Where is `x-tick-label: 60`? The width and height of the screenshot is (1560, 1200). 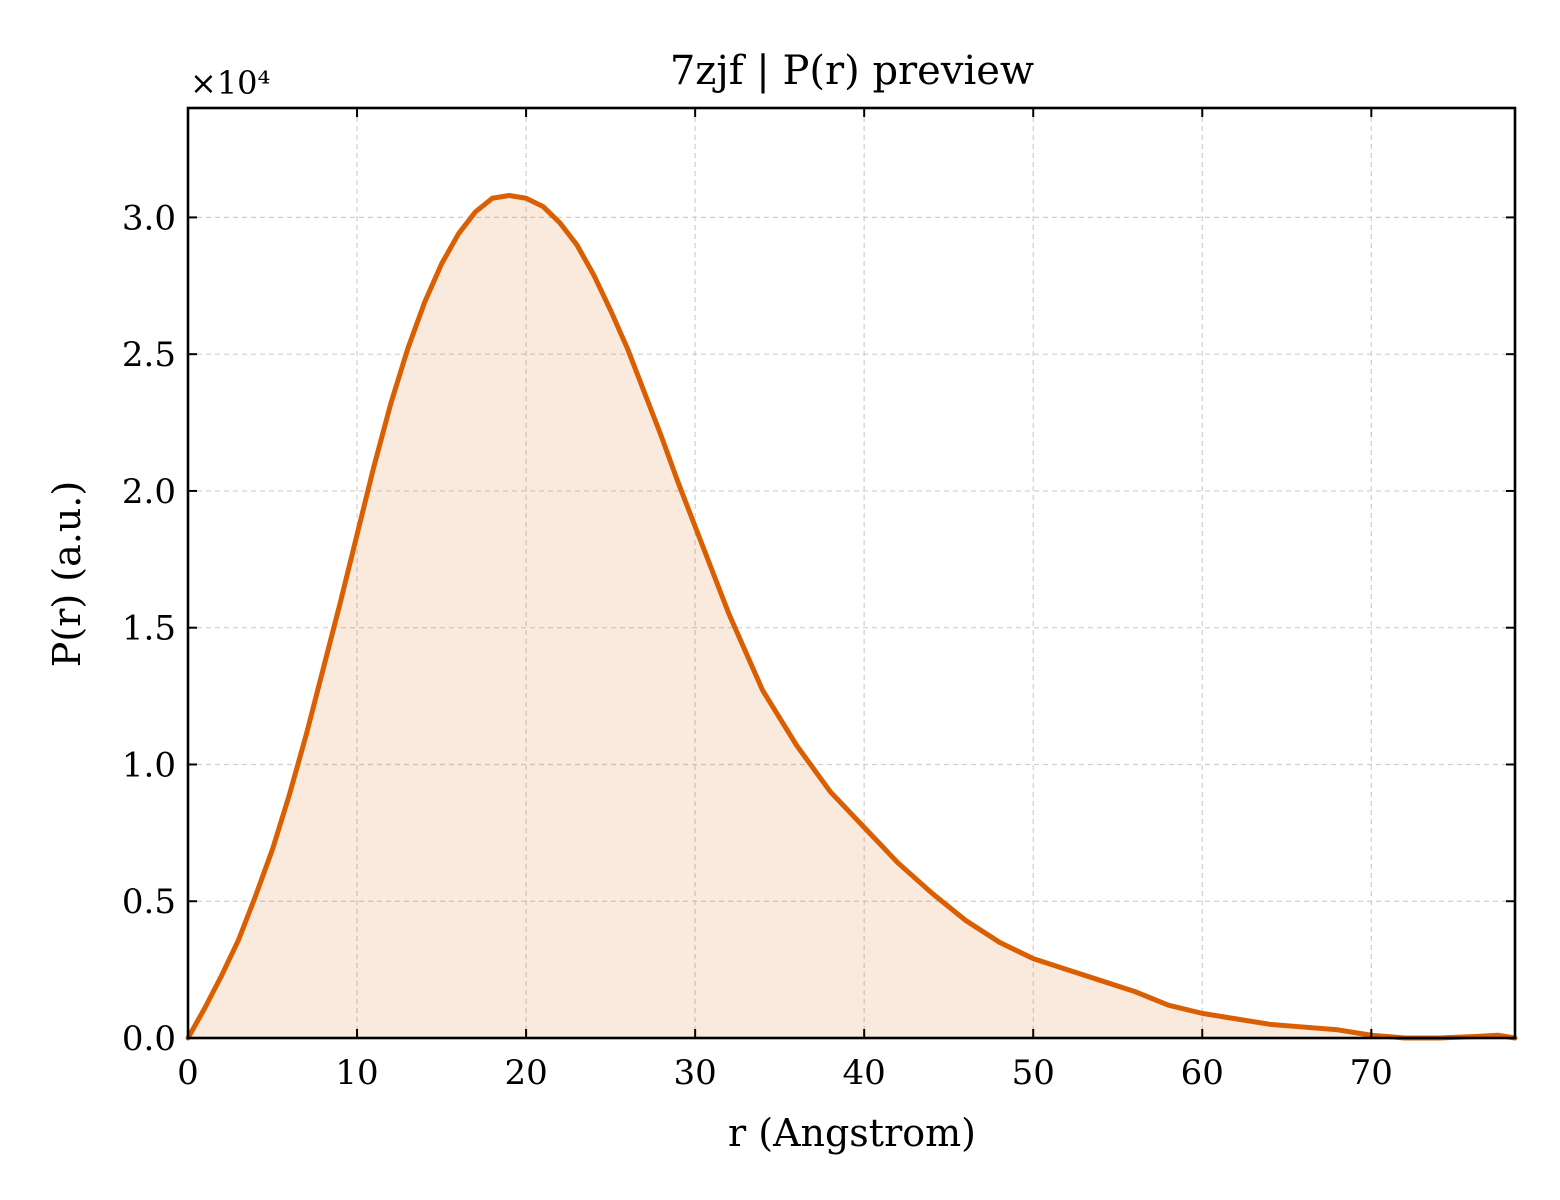 x-tick-label: 60 is located at coordinates (1202, 1073).